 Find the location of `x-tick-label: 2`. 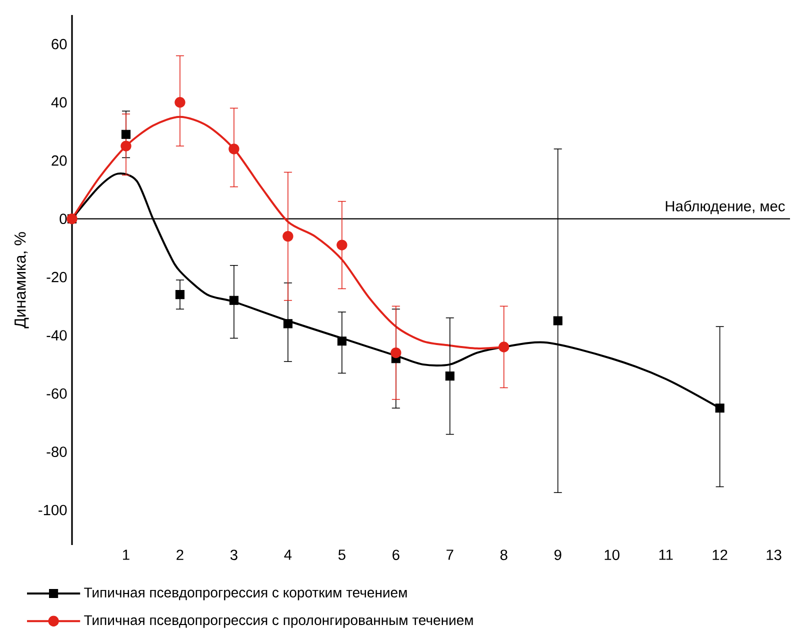

x-tick-label: 2 is located at coordinates (180, 555).